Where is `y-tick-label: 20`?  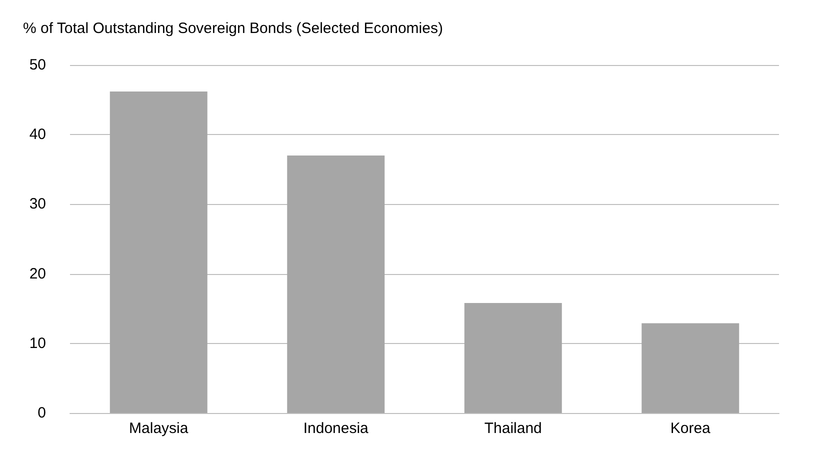 y-tick-label: 20 is located at coordinates (37, 273).